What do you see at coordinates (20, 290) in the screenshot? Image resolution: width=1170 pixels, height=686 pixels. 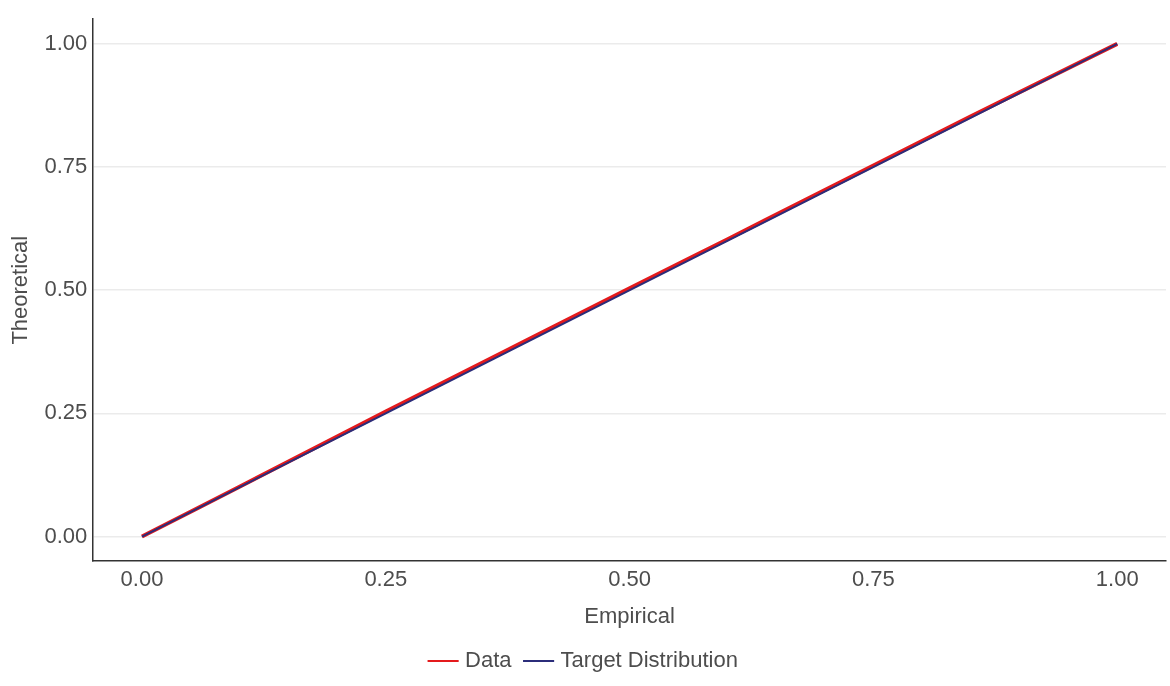 I see `y-axis-title: Theoretical` at bounding box center [20, 290].